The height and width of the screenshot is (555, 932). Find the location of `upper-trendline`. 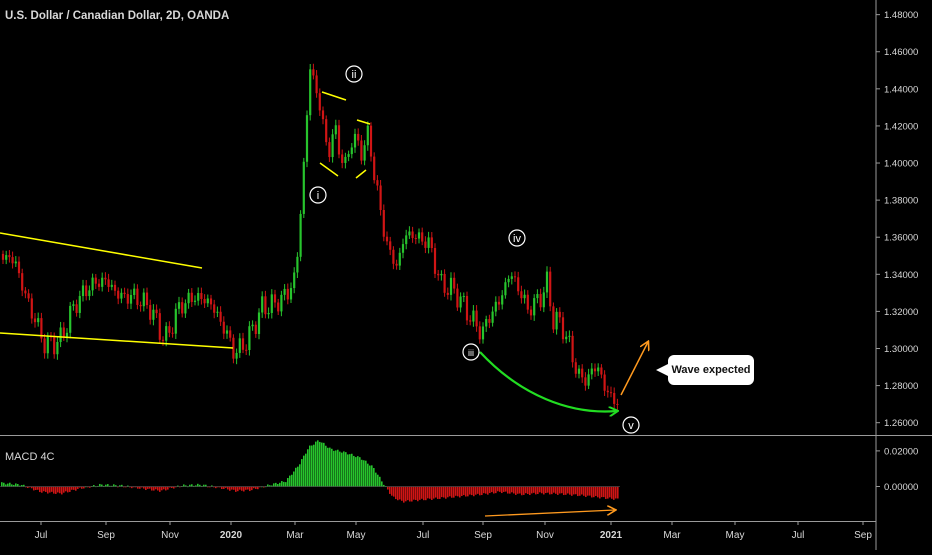

upper-trendline is located at coordinates (101, 250).